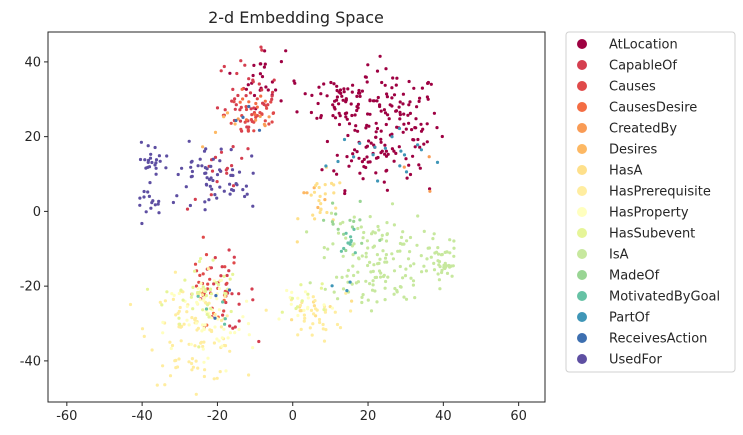 This screenshot has height=435, width=743. What do you see at coordinates (443, 416) in the screenshot?
I see `x-tick-label: 40` at bounding box center [443, 416].